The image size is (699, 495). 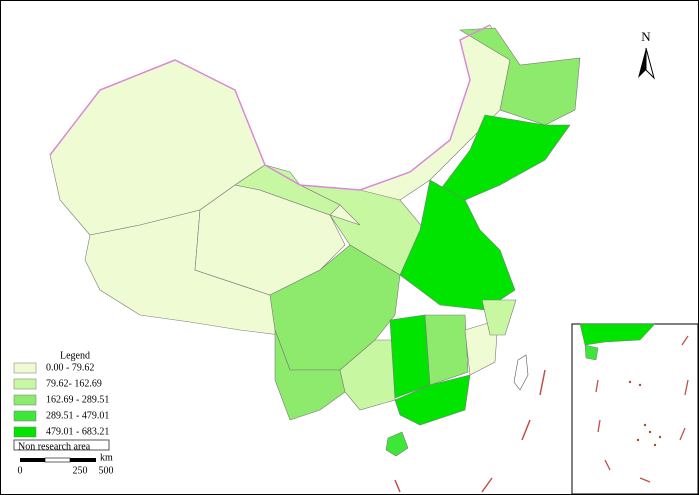 I want to click on legend-label: 79.62- 162.69, so click(x=74, y=383).